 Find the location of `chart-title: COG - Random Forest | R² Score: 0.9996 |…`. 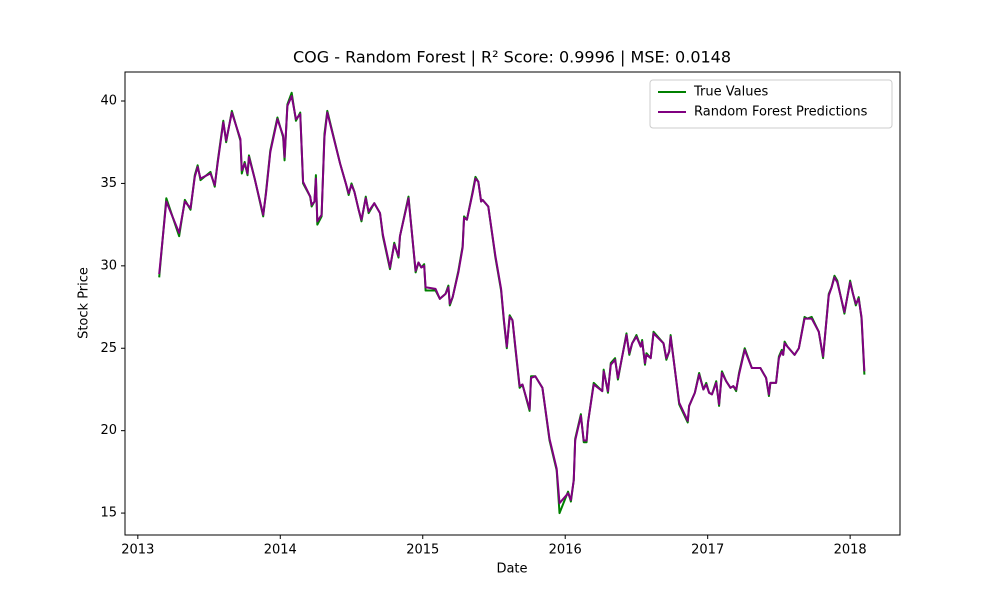

chart-title: COG - Random Forest | R² Score: 0.9996 |… is located at coordinates (512, 57).